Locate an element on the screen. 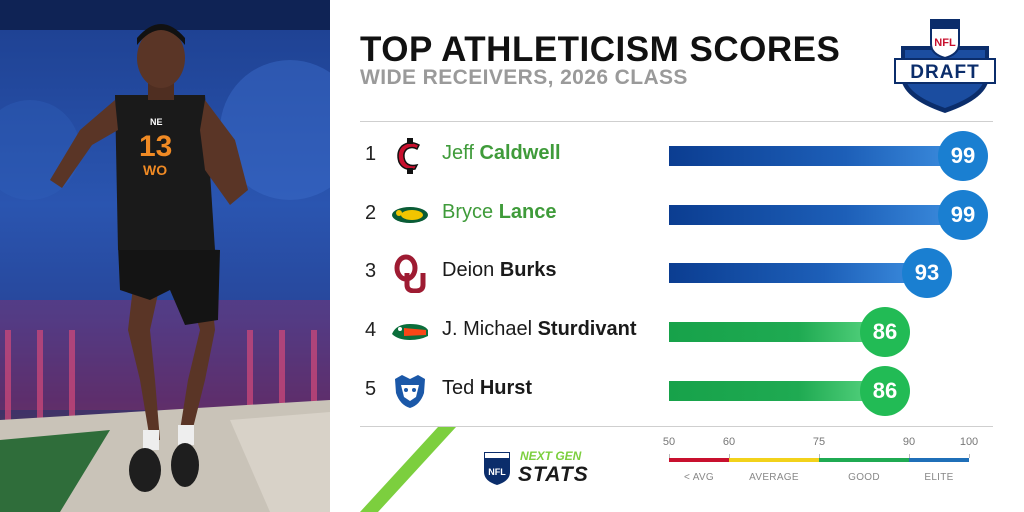 The height and width of the screenshot is (512, 1024). player-first-name: Ted is located at coordinates (461, 388).